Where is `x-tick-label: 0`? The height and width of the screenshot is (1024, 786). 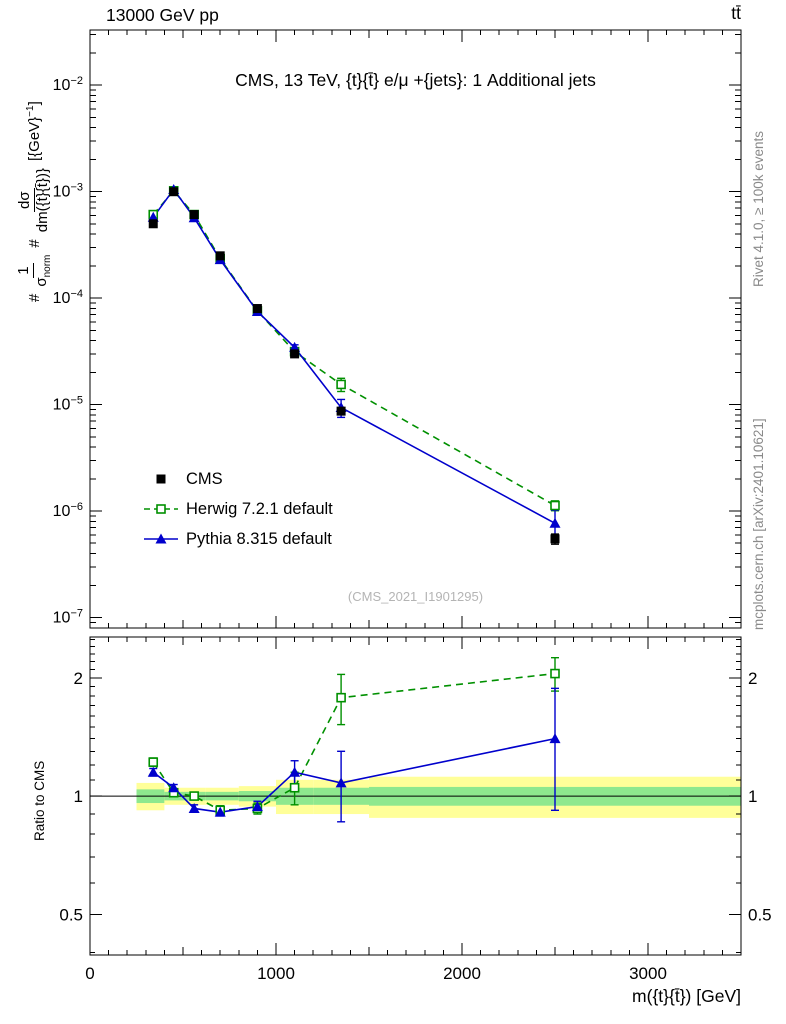
x-tick-label: 0 is located at coordinates (89, 973).